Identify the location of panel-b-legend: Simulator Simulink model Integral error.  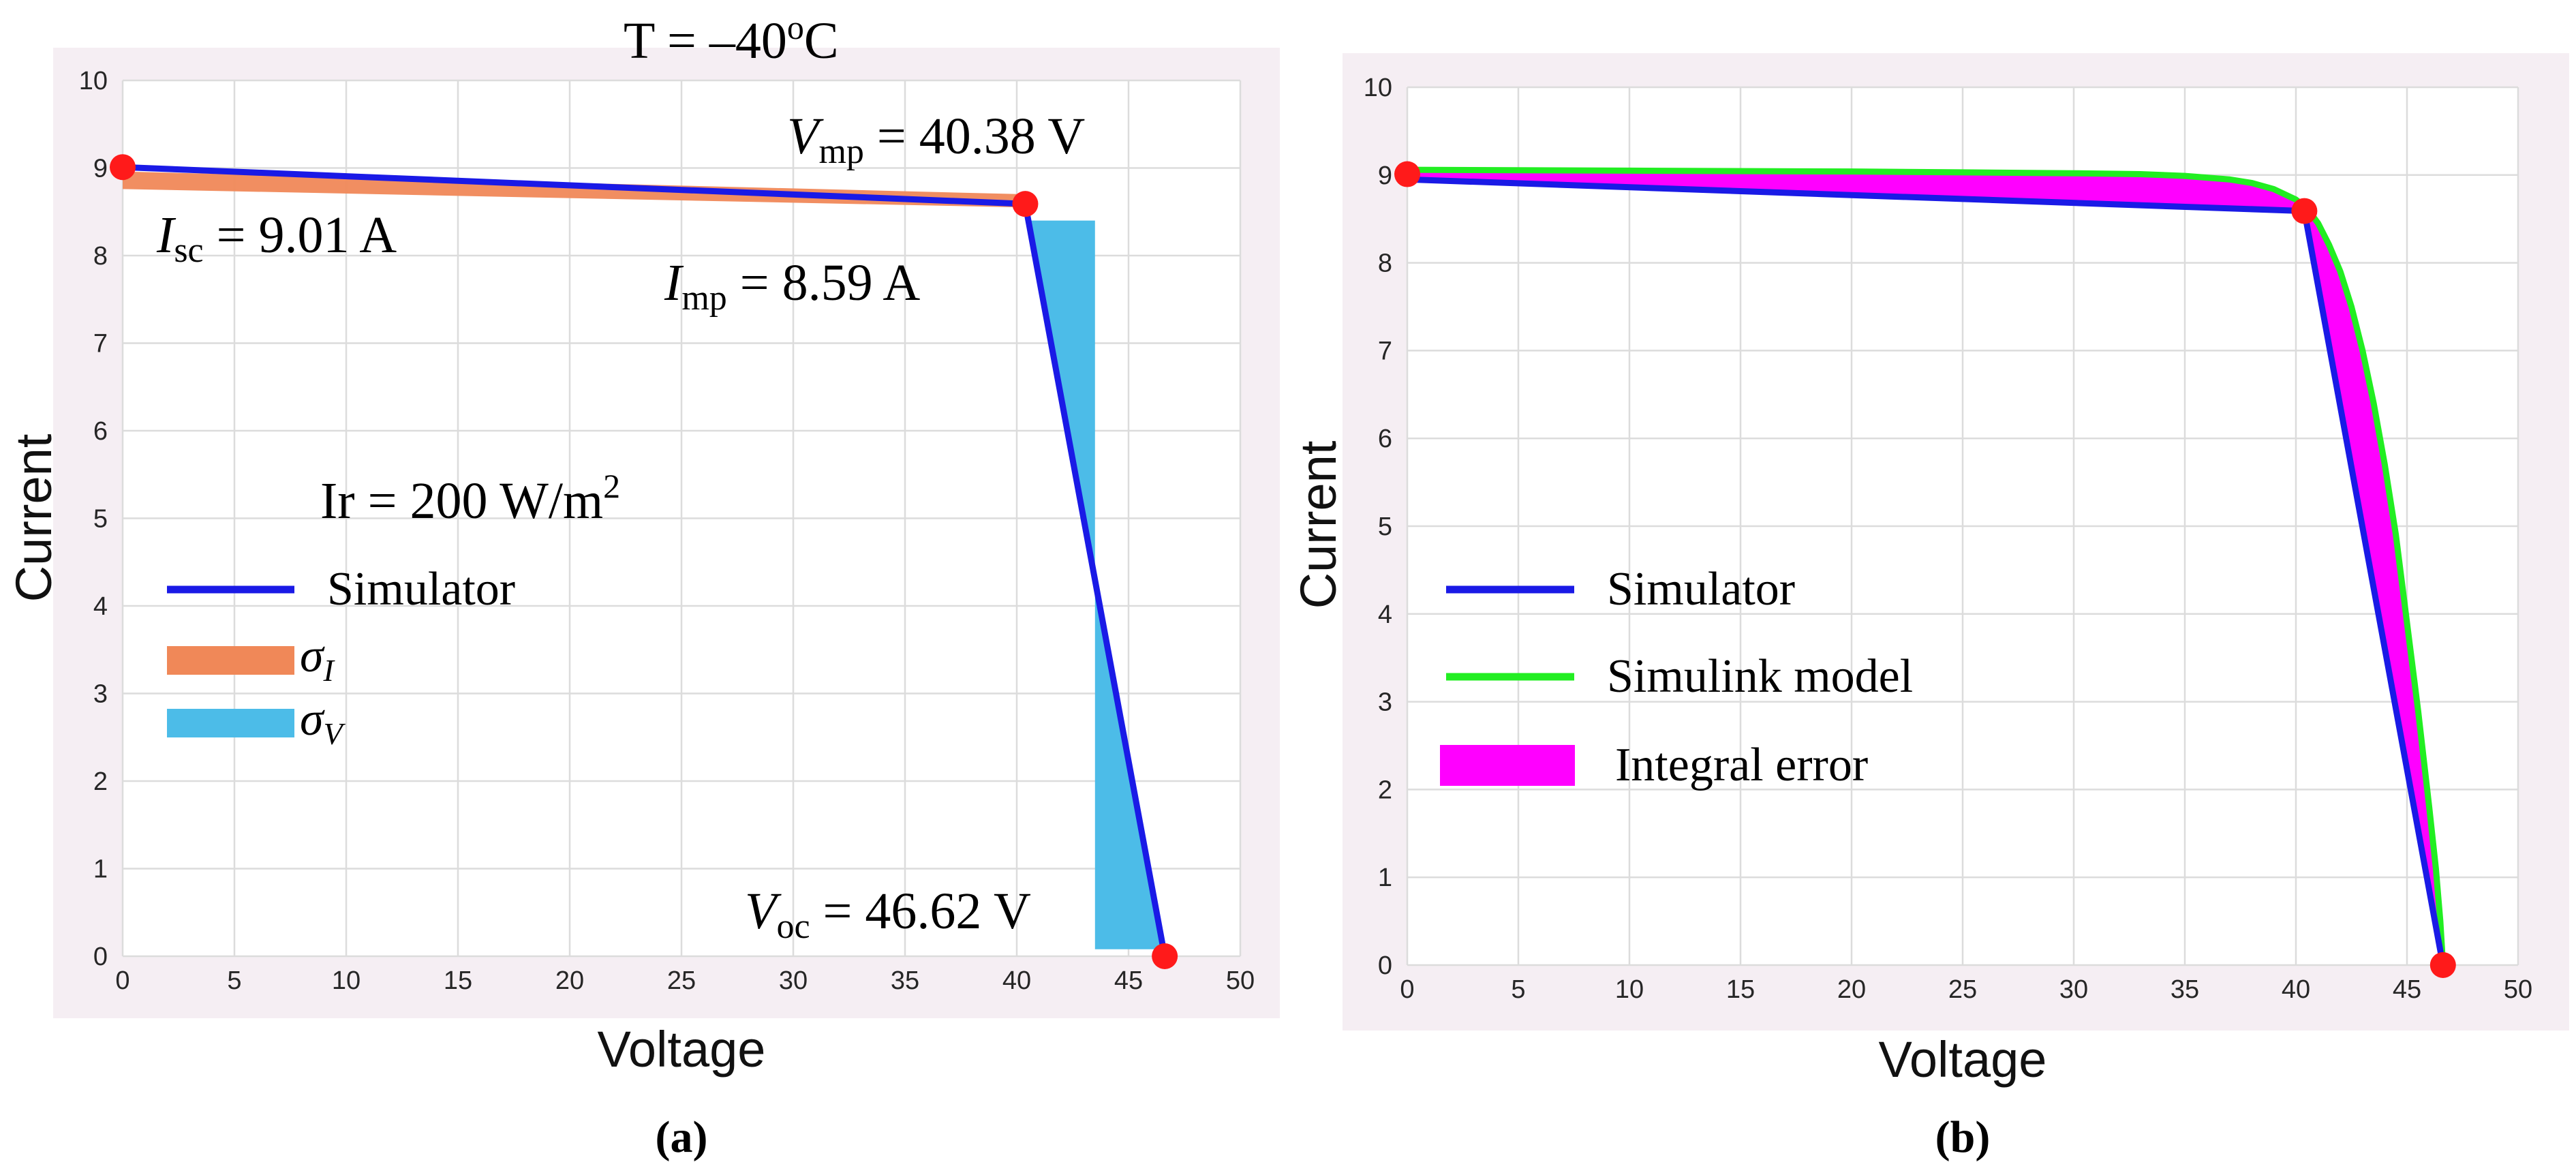
(1676, 677).